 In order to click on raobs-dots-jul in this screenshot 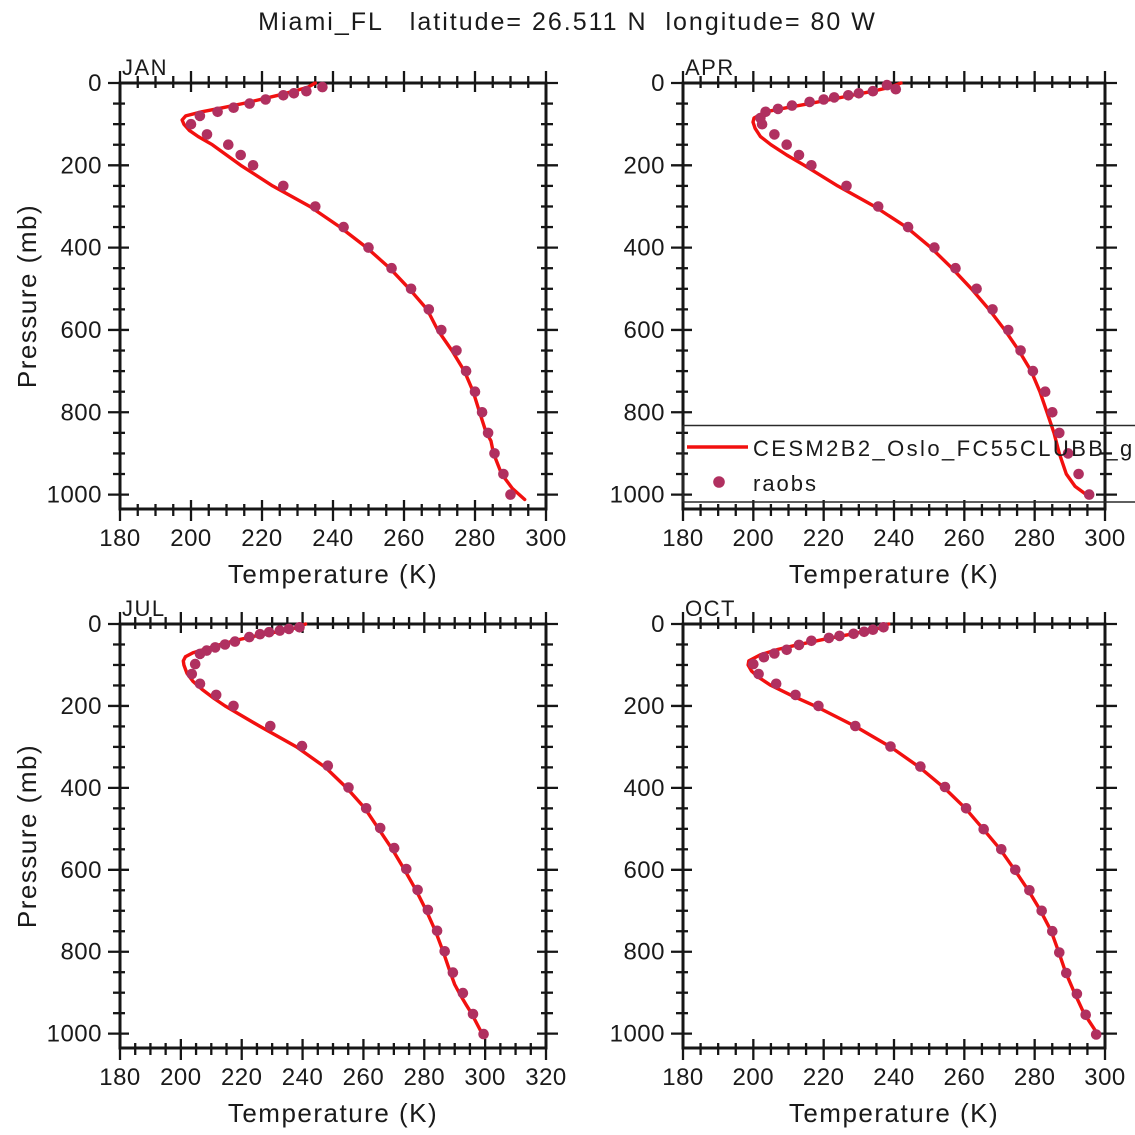, I will do `click(337, 831)`.